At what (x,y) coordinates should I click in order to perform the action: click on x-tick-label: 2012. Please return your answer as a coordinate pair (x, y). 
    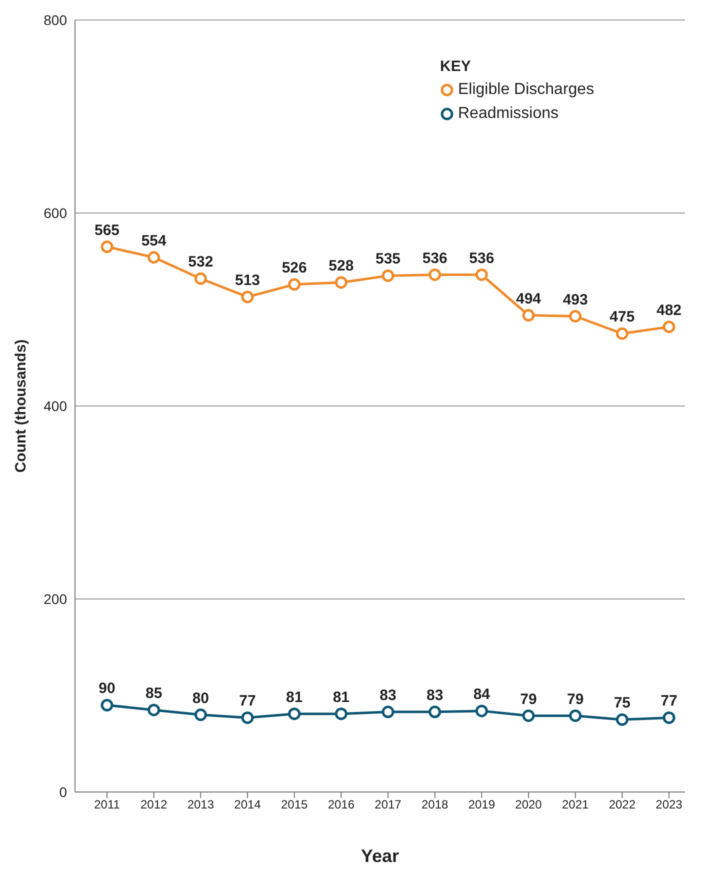
    Looking at the image, I should click on (154, 805).